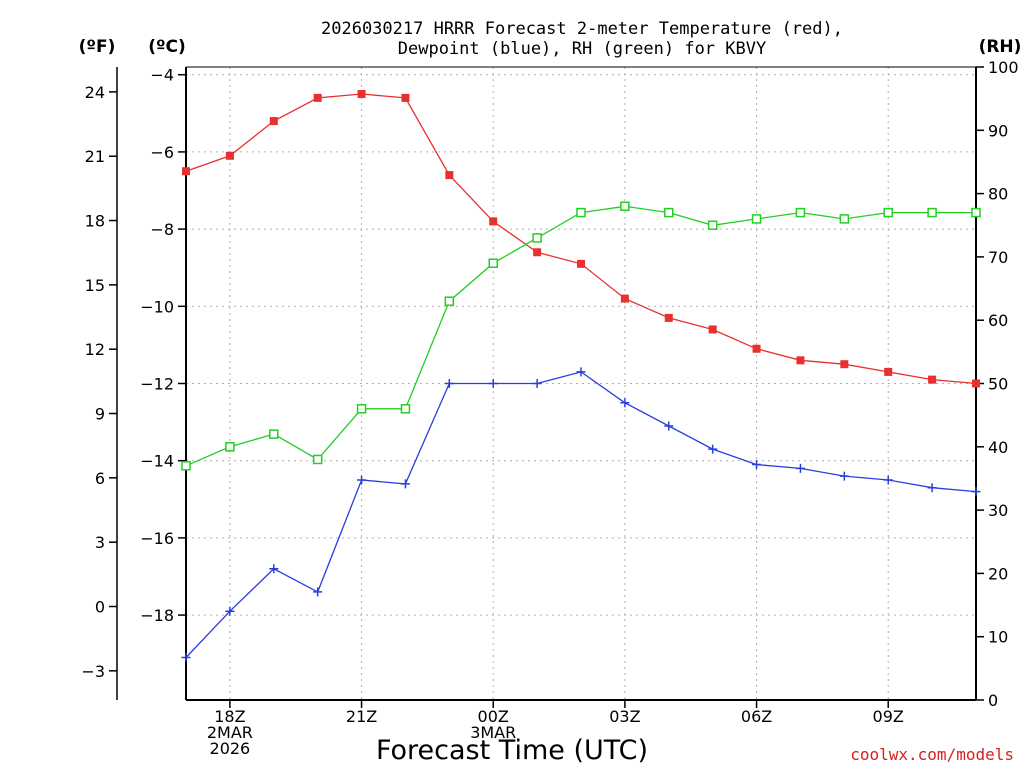  I want to click on rh-tick-label: 30, so click(998, 510).